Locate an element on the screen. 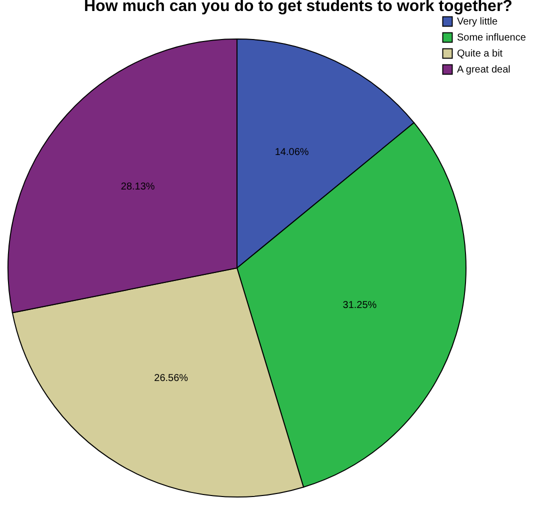 This screenshot has height=515, width=548. legend-label: Some influence is located at coordinates (491, 38).